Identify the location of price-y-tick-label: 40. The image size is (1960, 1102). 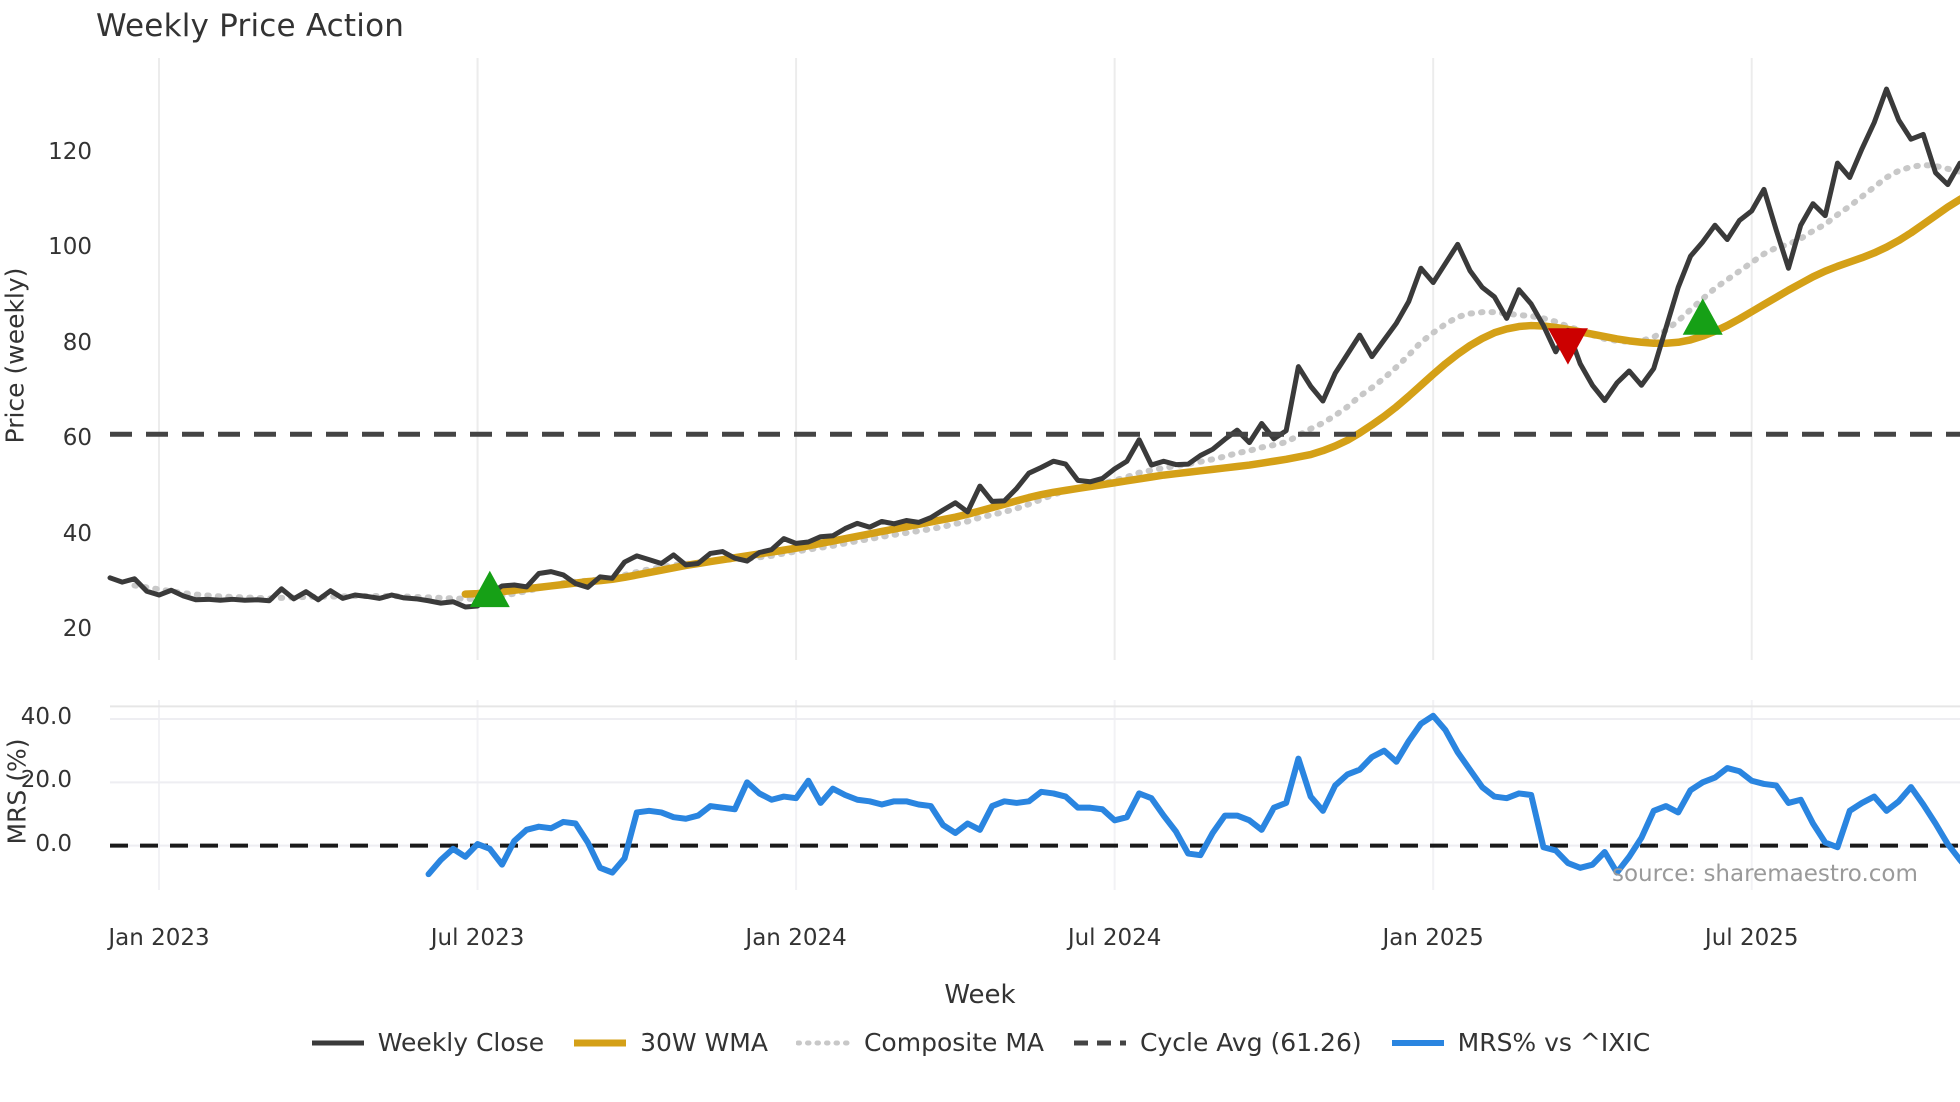
(77, 533).